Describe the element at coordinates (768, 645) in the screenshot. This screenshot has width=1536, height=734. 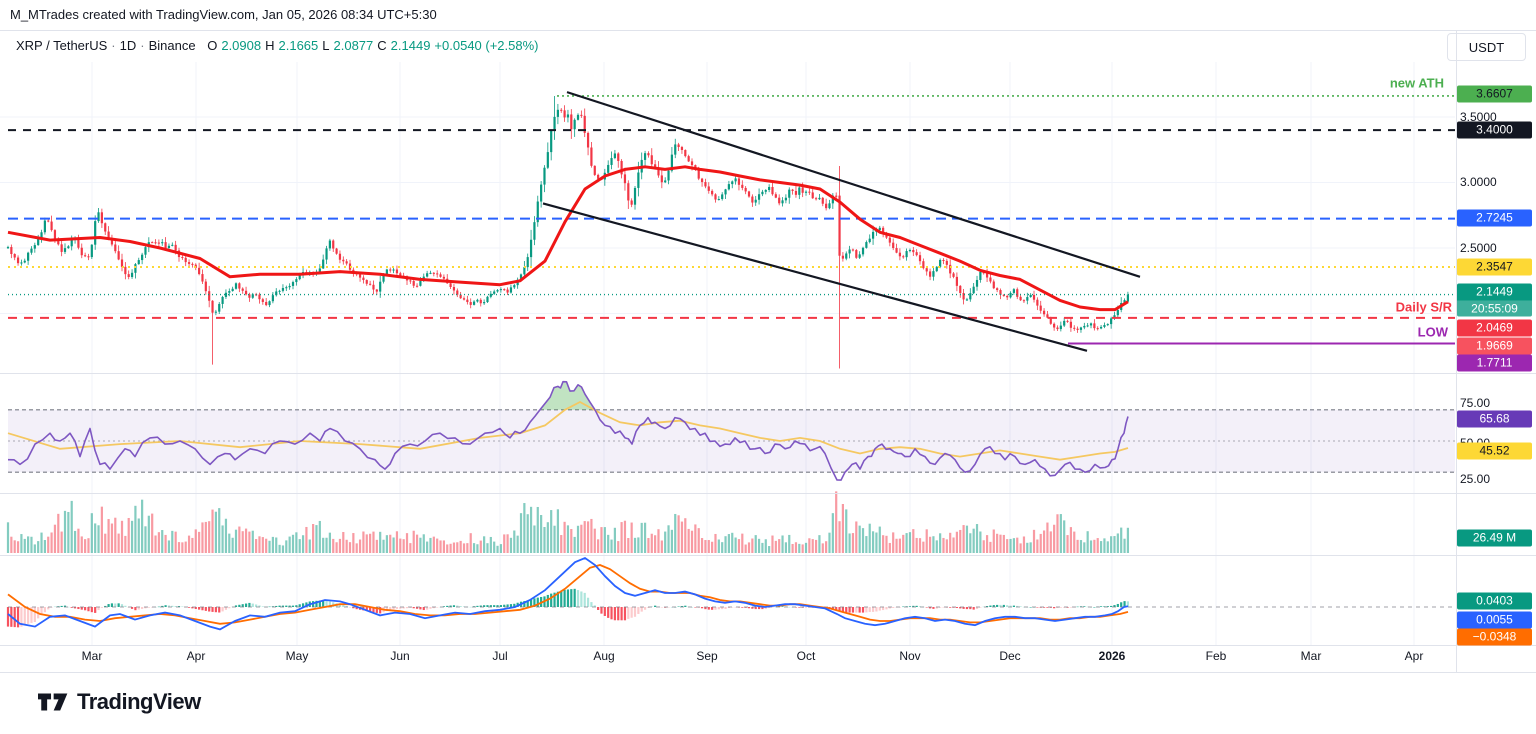
I see `time-axis-separator` at that location.